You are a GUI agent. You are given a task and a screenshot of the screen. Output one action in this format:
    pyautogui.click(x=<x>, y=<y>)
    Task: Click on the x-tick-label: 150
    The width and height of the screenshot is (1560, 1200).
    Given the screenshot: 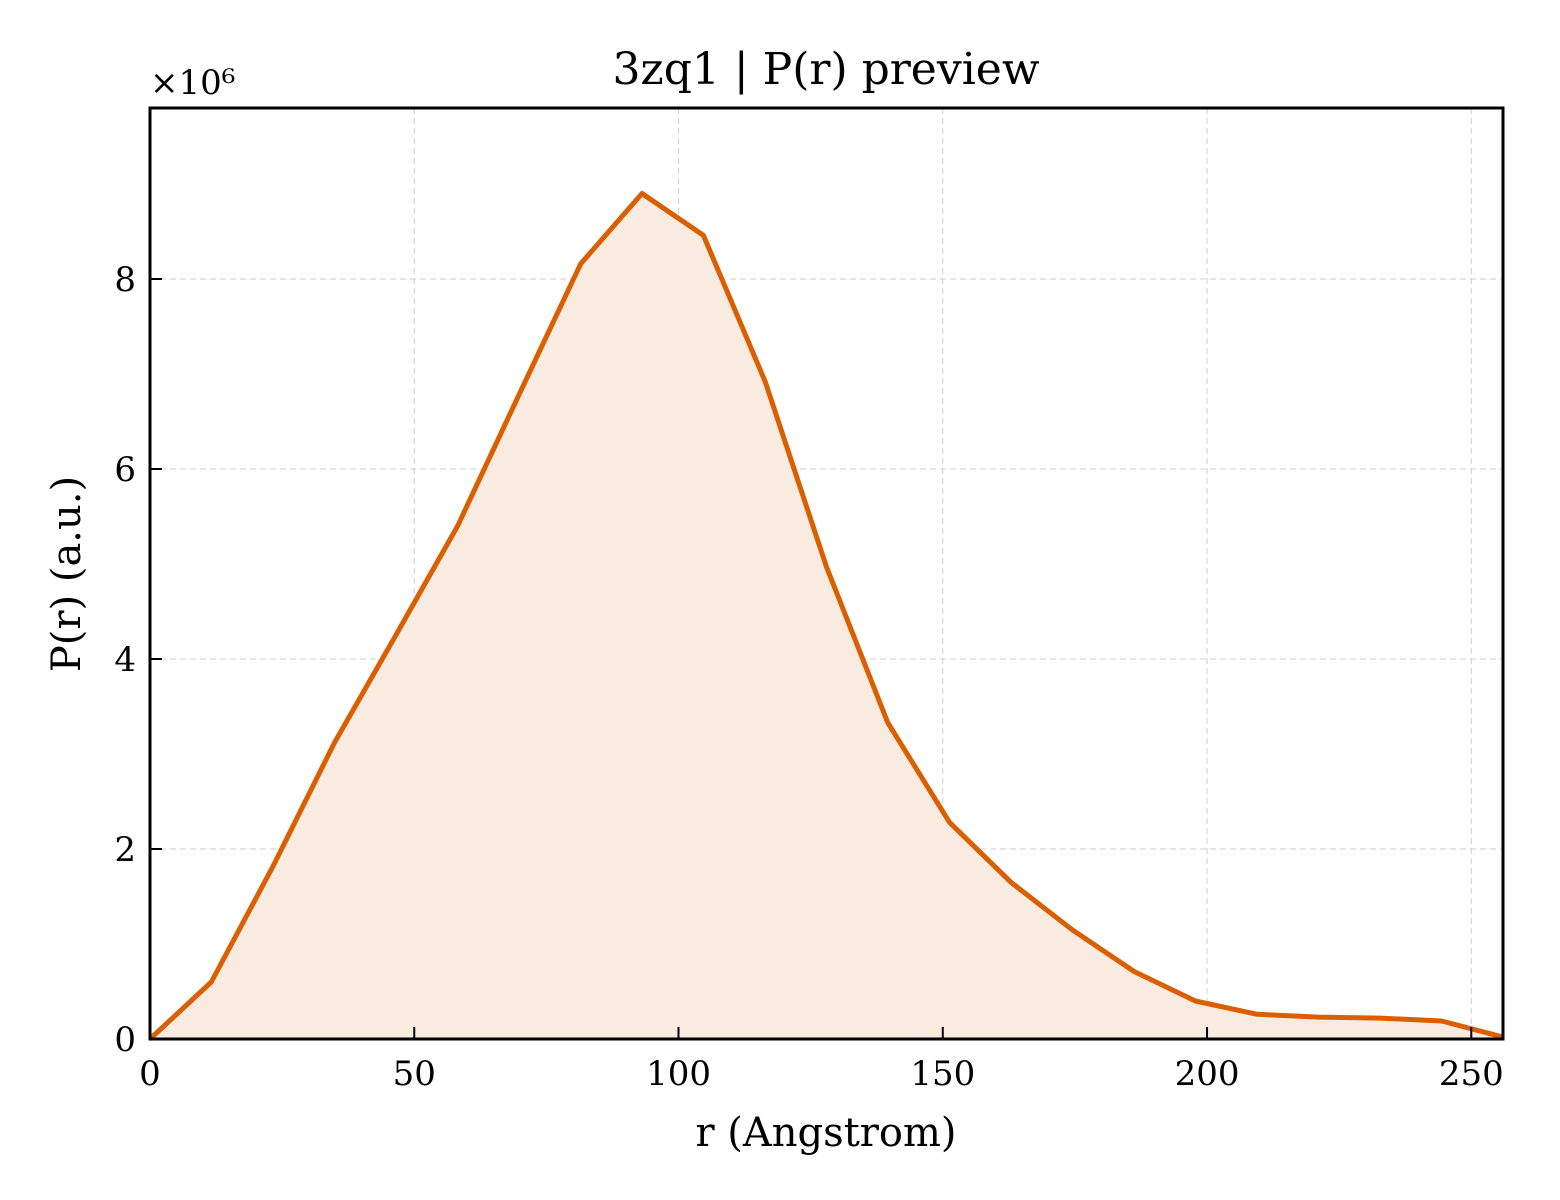 What is the action you would take?
    pyautogui.click(x=942, y=1074)
    